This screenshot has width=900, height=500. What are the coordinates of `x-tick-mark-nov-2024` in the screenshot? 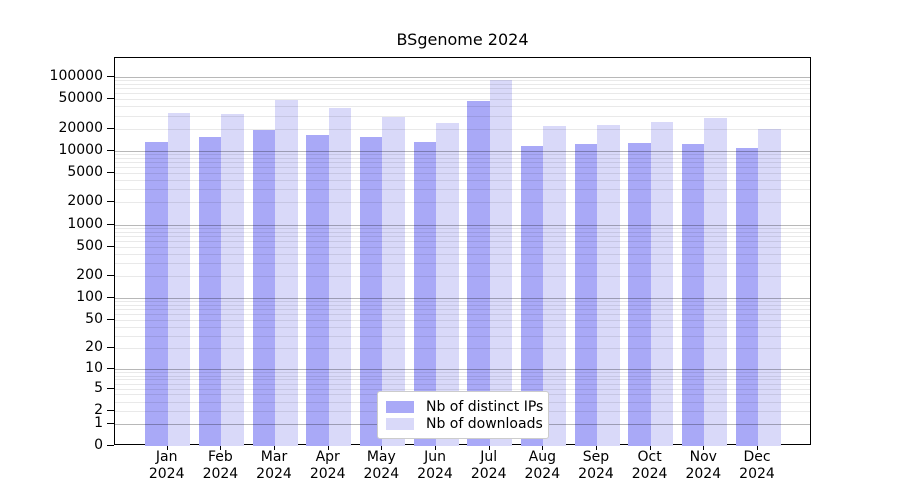 It's located at (704, 447).